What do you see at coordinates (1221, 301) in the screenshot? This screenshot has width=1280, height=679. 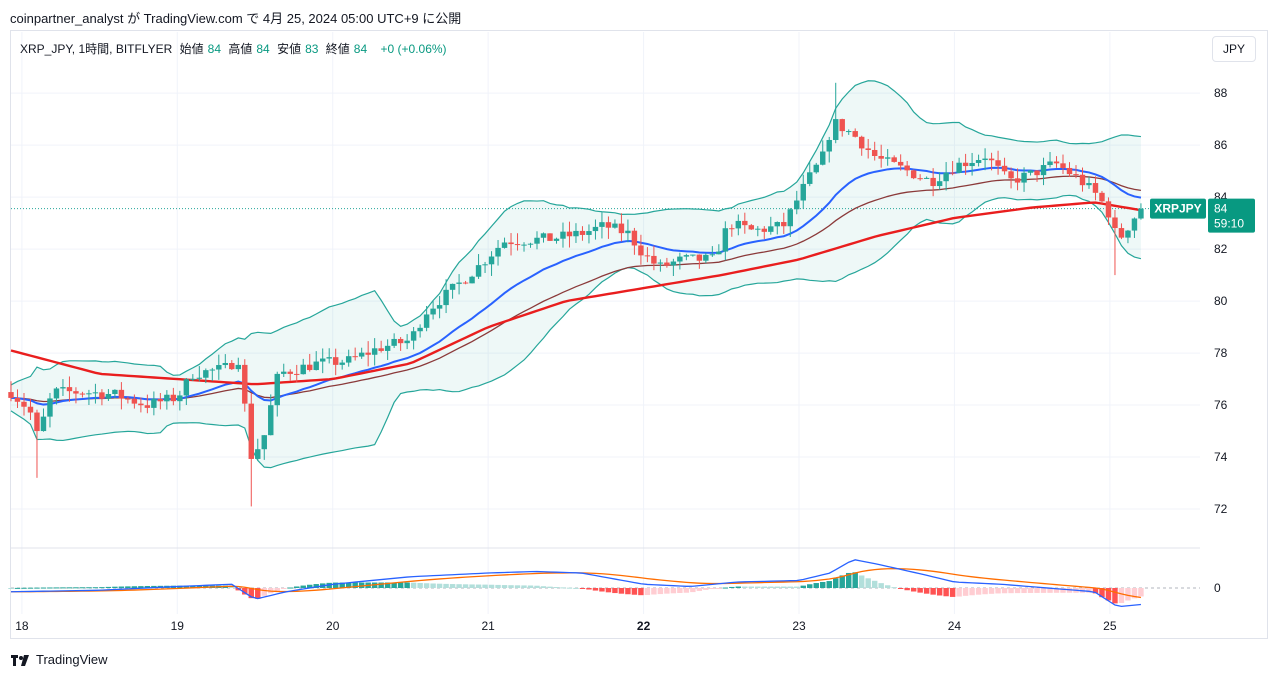 I see `y-tick-label: 80` at bounding box center [1221, 301].